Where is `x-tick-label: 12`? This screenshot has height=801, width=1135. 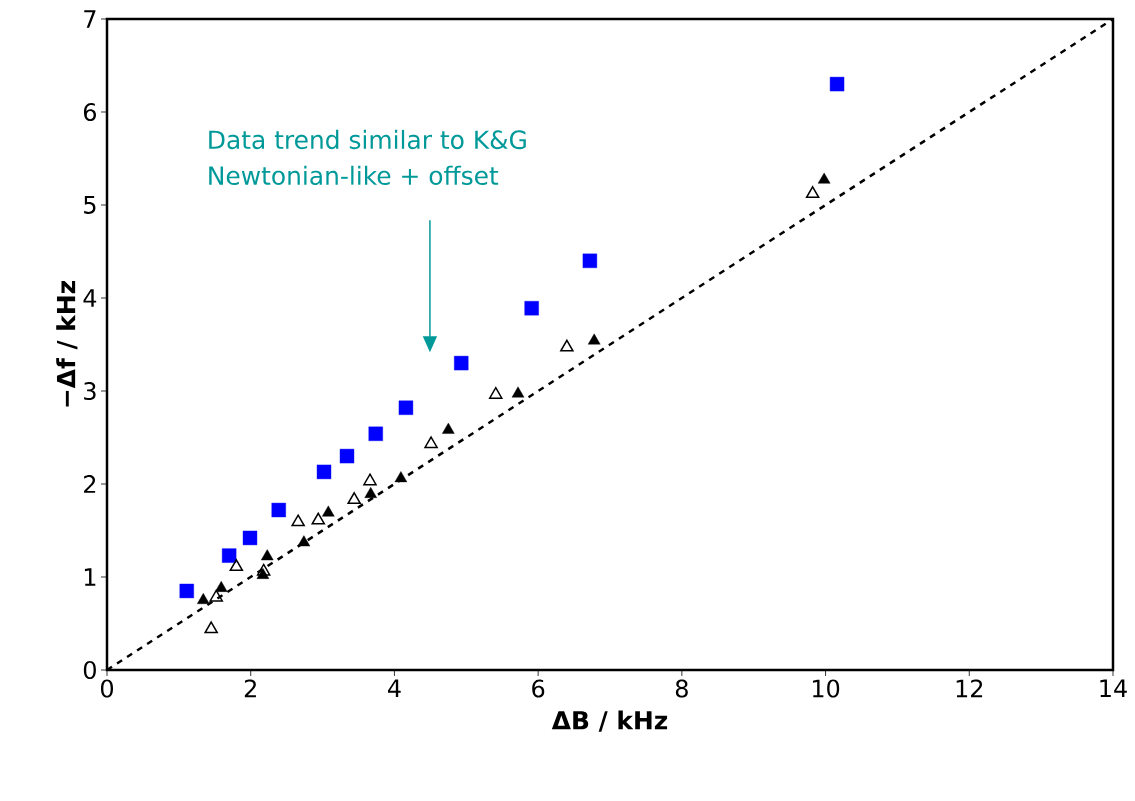 x-tick-label: 12 is located at coordinates (969, 688).